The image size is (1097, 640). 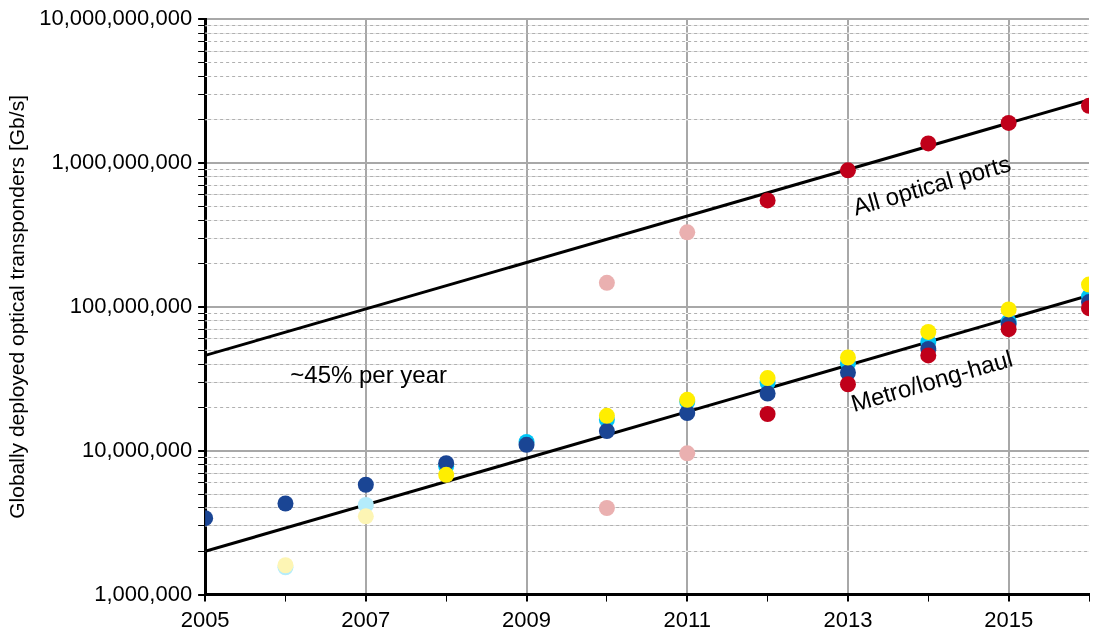 I want to click on annotation: ~45% per year, so click(x=369, y=374).